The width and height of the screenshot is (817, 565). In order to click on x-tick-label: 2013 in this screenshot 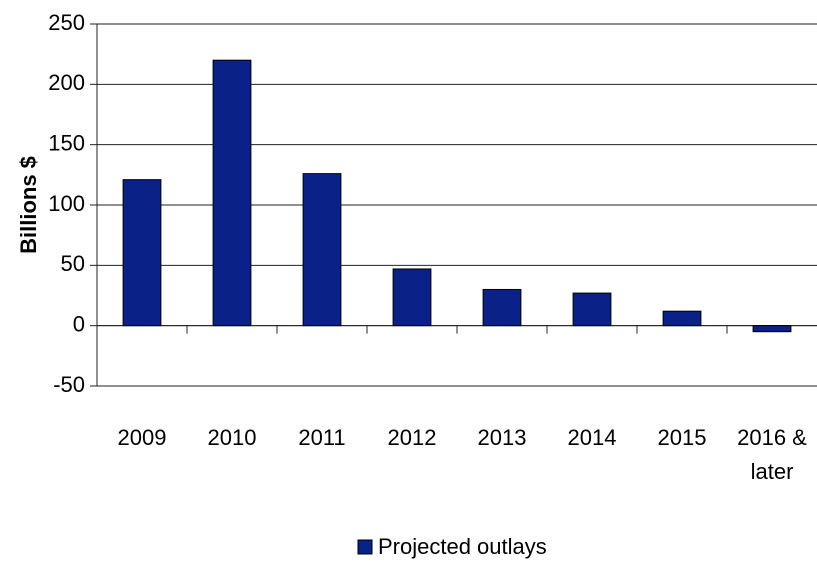, I will do `click(502, 437)`.